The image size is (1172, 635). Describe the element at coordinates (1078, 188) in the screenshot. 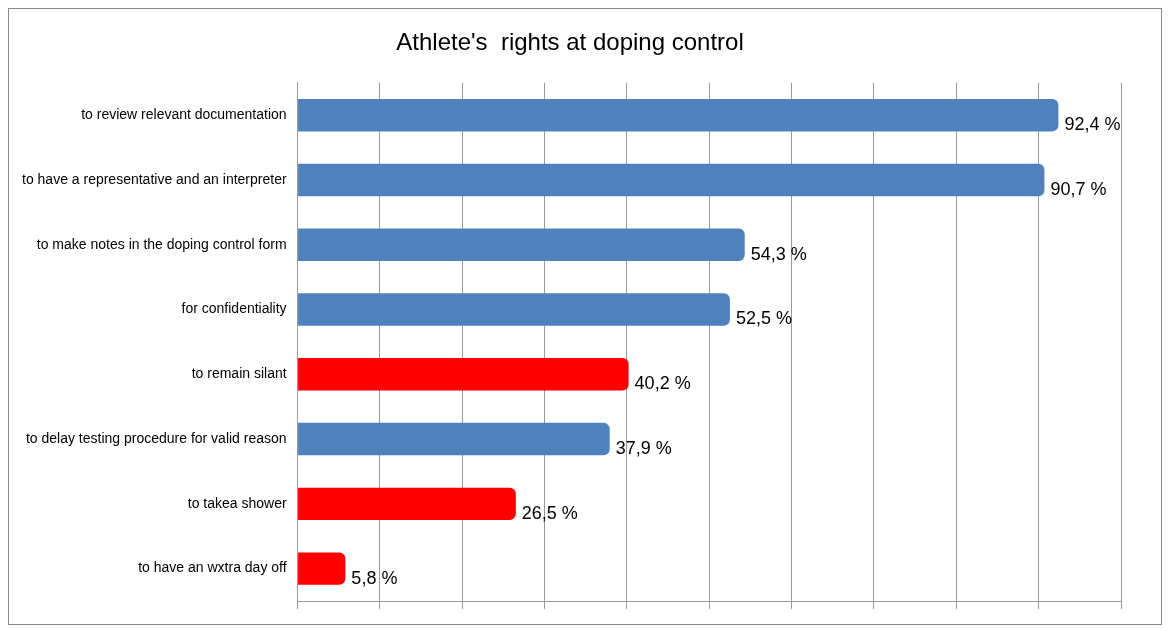

I see `data-label: 90,7 %` at that location.